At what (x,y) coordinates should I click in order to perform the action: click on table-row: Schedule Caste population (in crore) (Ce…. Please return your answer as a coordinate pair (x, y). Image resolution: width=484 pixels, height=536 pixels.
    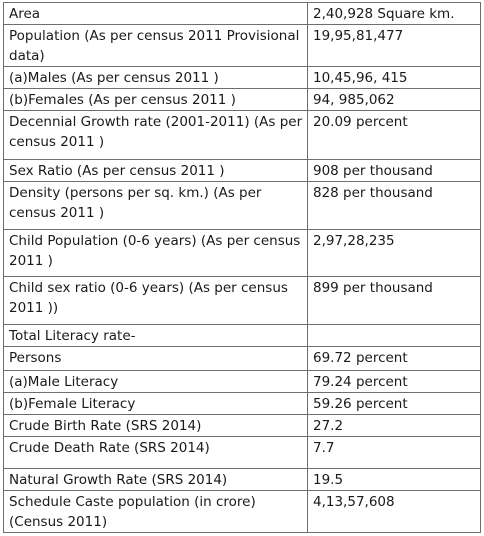
    Looking at the image, I should click on (242, 511).